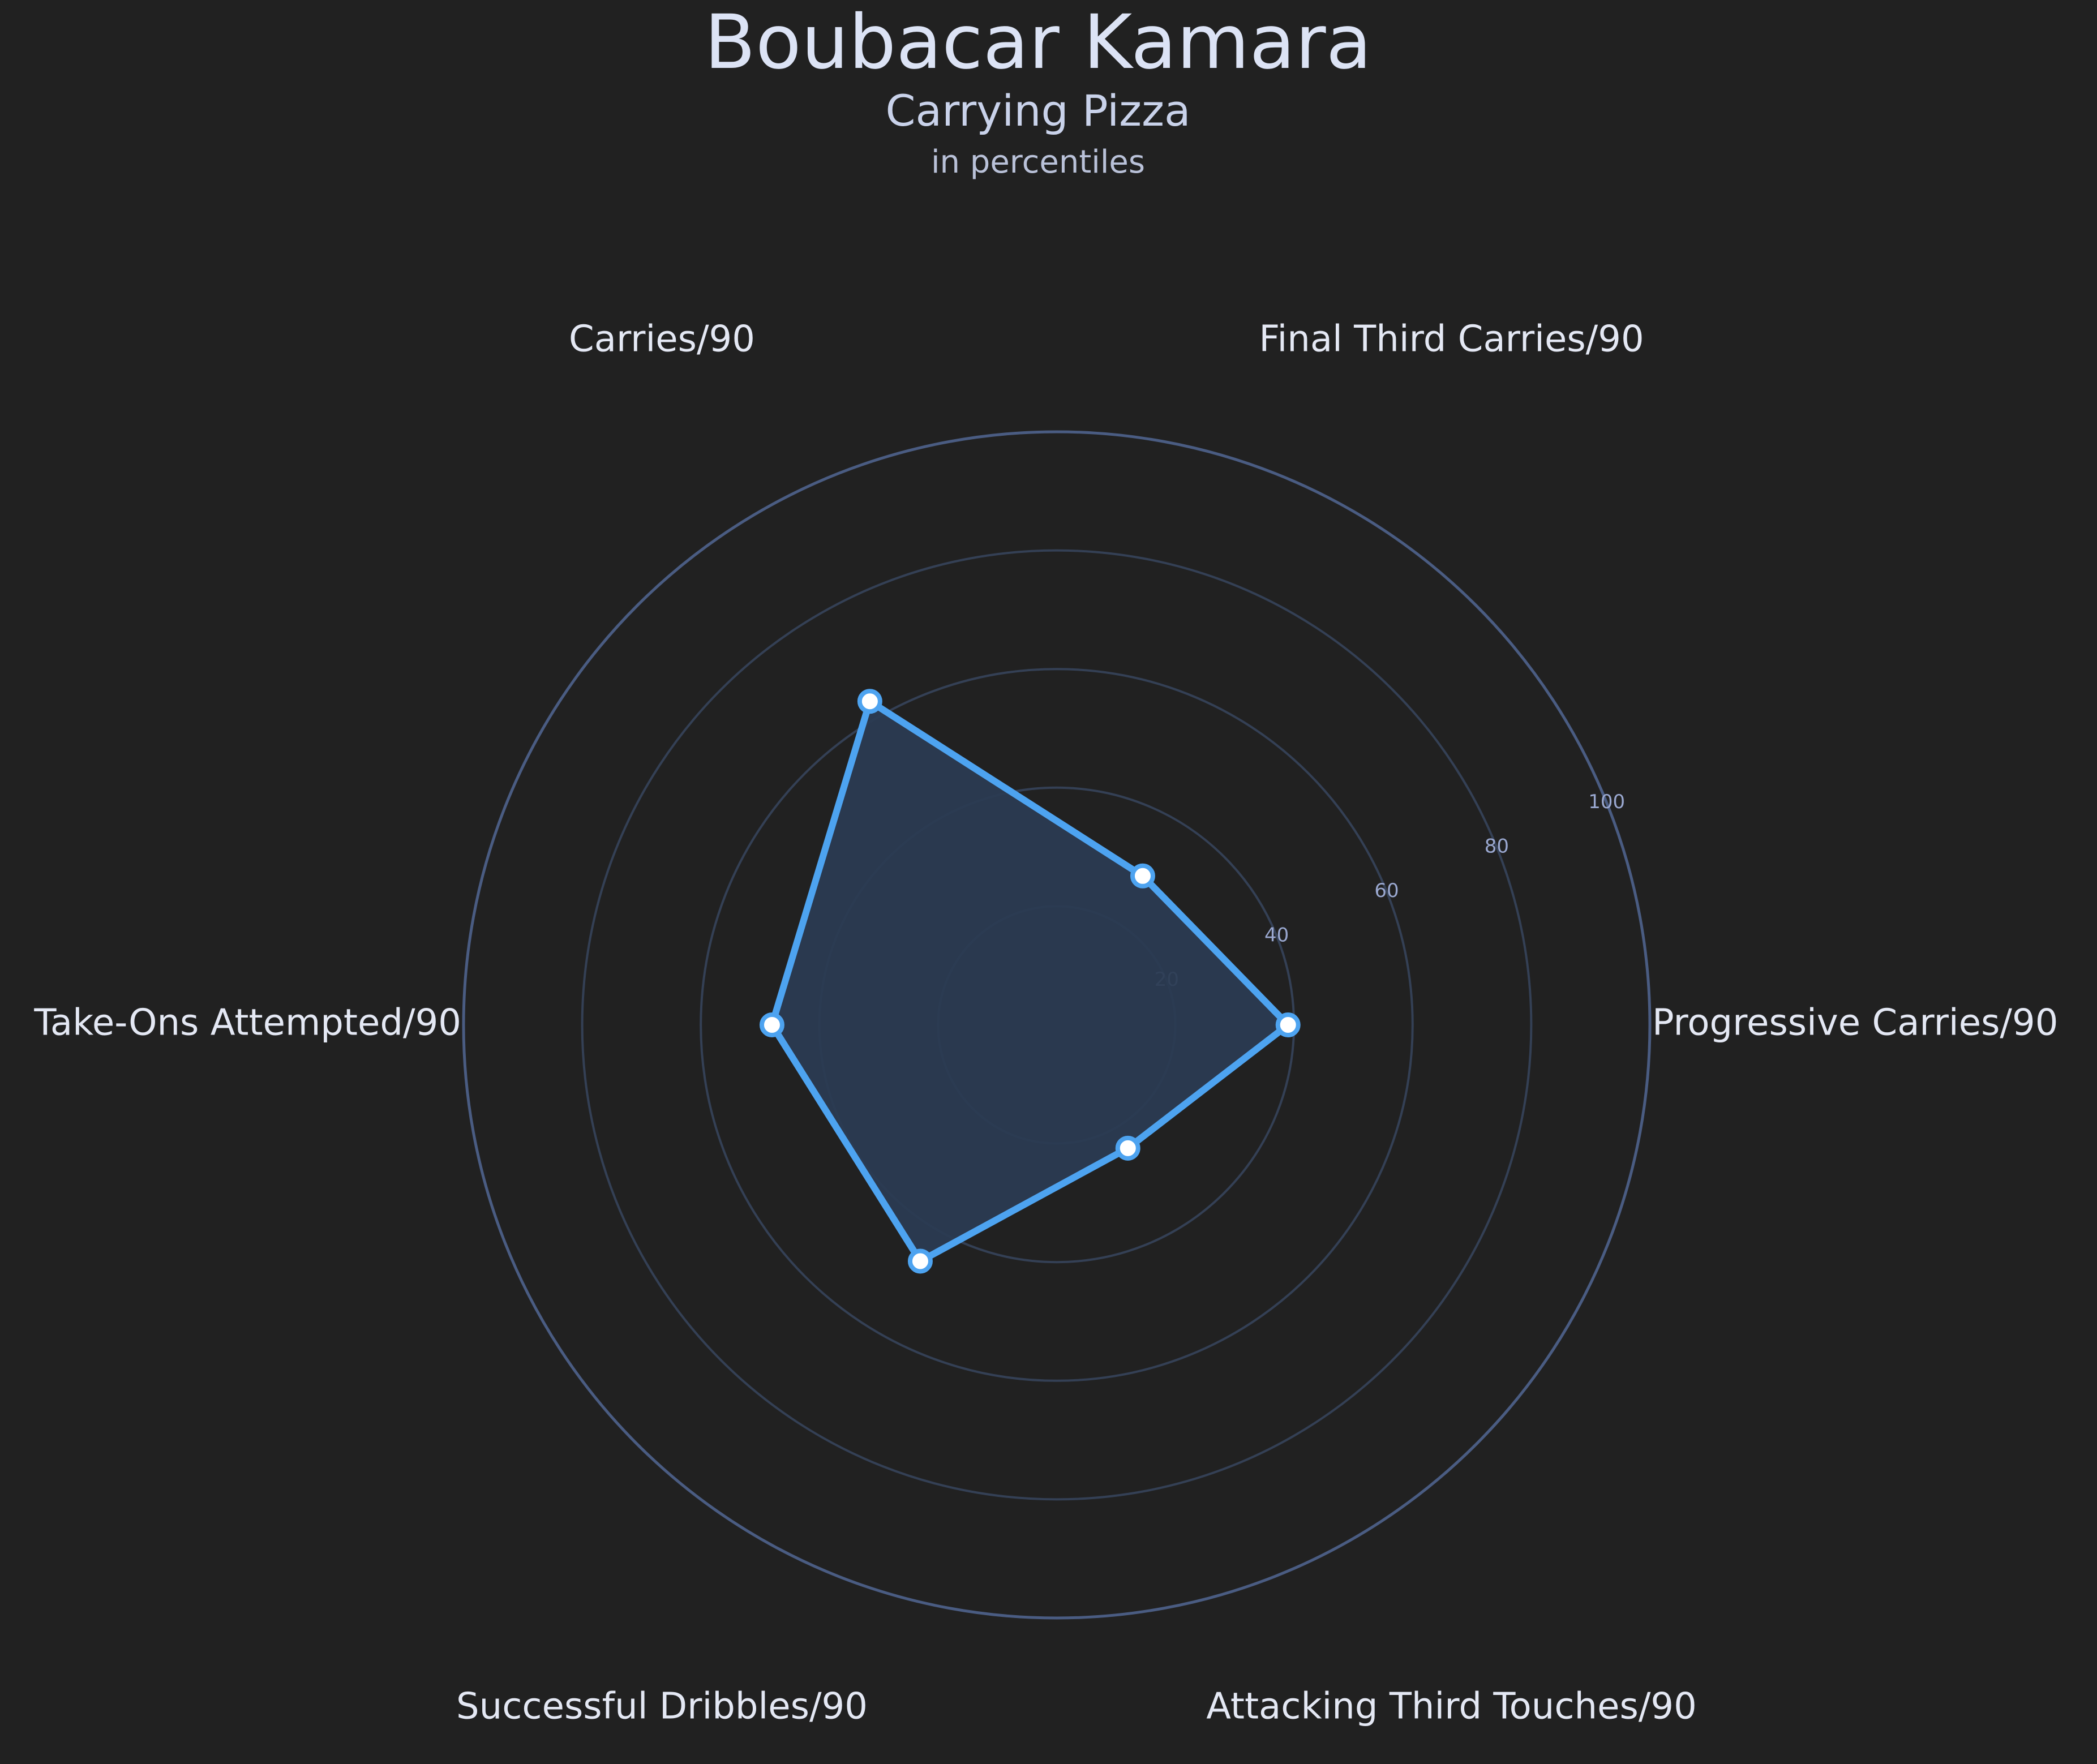 The image size is (2097, 1764). I want to click on chart-subtitle: Carrying Pizza, so click(1037, 110).